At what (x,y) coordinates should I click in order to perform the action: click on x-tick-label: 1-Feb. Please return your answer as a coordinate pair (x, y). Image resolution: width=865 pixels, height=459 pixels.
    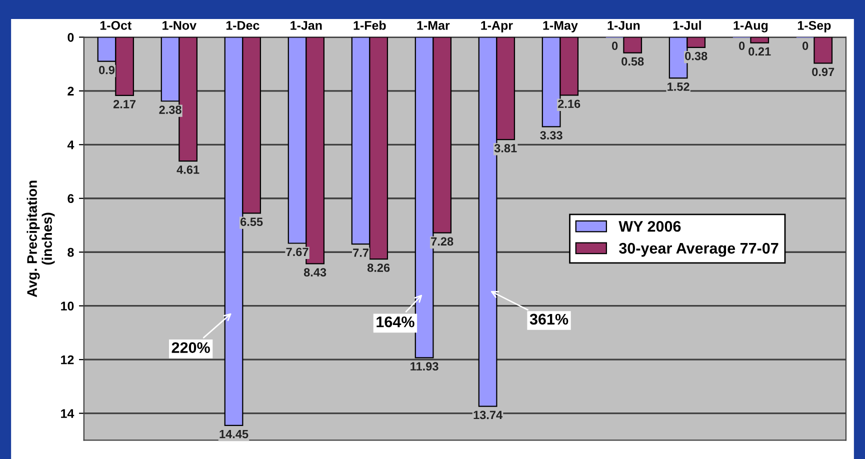
    Looking at the image, I should click on (370, 25).